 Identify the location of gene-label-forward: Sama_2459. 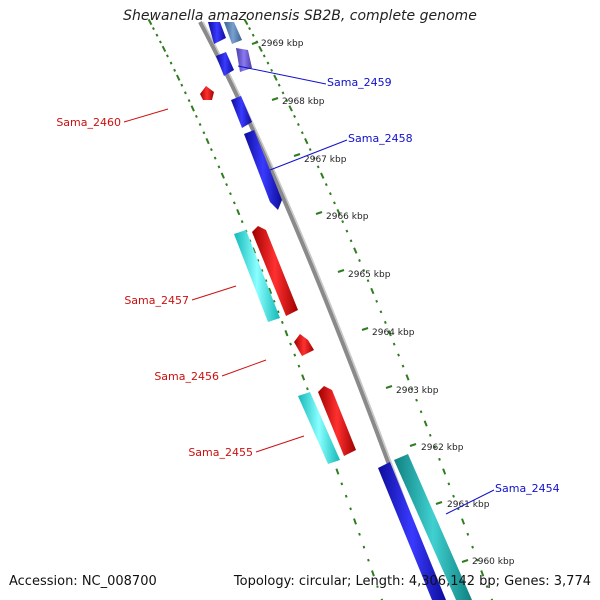
(359, 82).